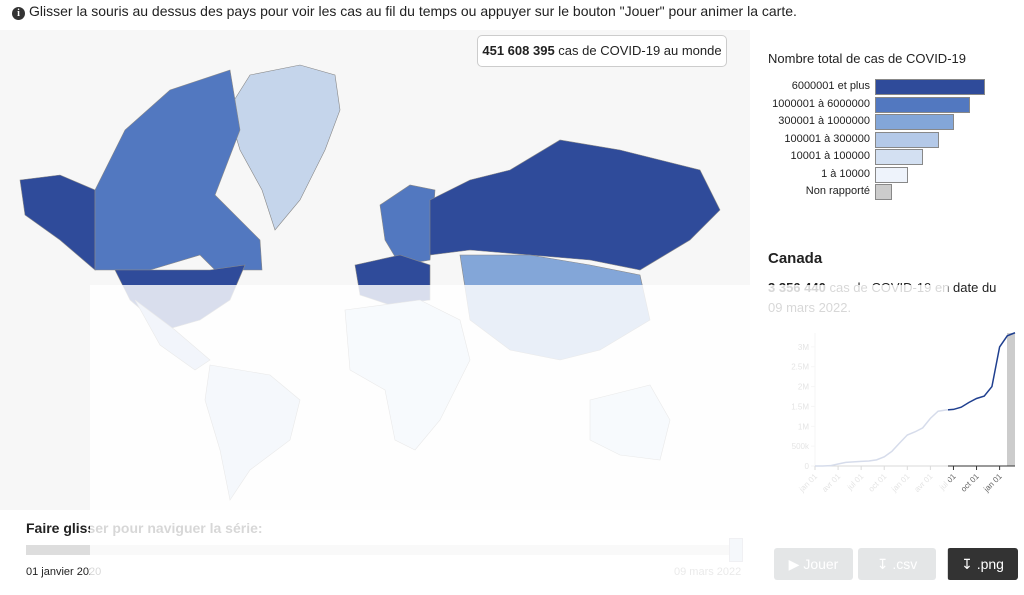 The height and width of the screenshot is (595, 1024). What do you see at coordinates (284, 147) in the screenshot?
I see `greenland` at bounding box center [284, 147].